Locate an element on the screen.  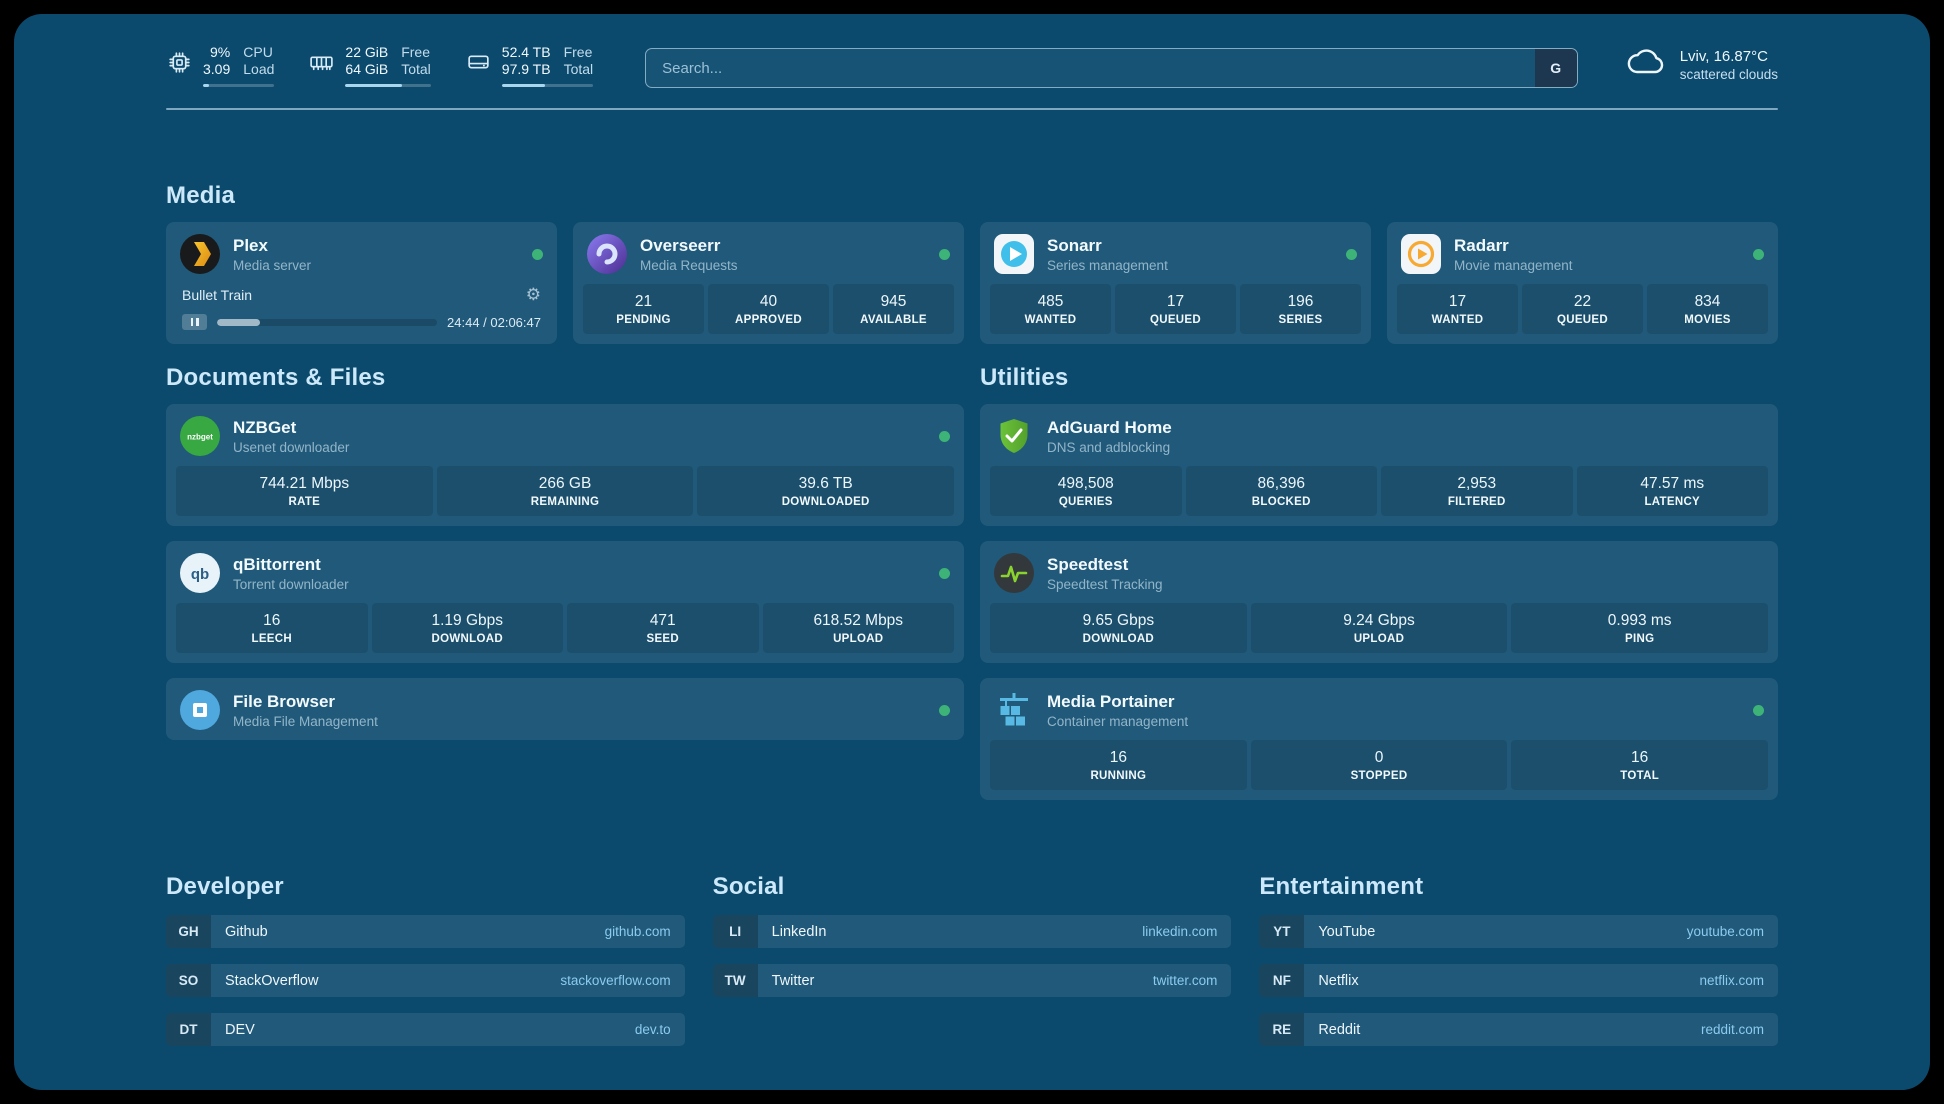
bookmark-name: Netflix is located at coordinates (1338, 980).